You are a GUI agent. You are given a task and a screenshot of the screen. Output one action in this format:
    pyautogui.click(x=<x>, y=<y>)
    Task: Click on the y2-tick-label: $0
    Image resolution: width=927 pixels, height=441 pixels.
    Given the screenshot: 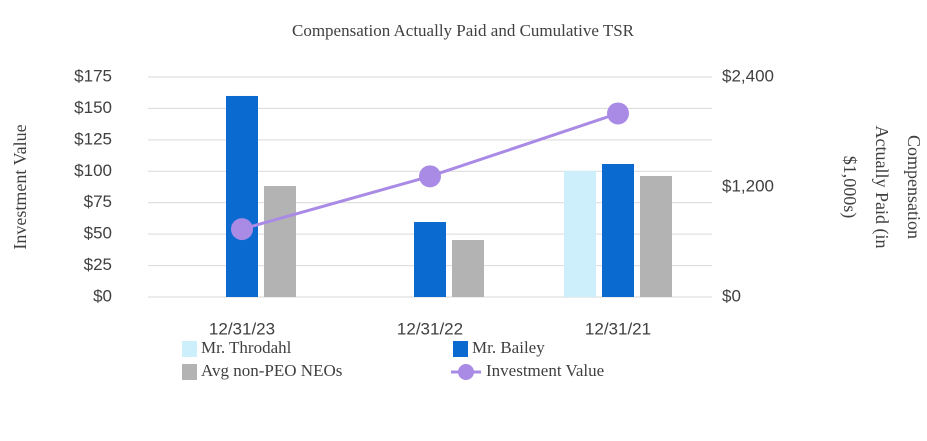 What is the action you would take?
    pyautogui.click(x=731, y=295)
    